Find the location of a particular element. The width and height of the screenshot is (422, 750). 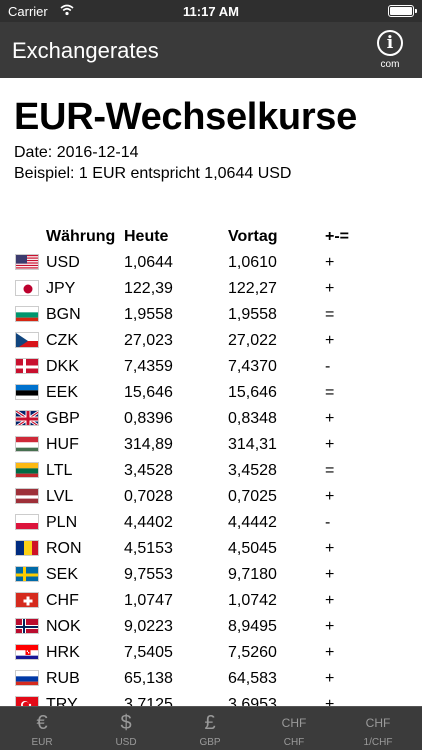

cz-flag-icon is located at coordinates (27, 340).